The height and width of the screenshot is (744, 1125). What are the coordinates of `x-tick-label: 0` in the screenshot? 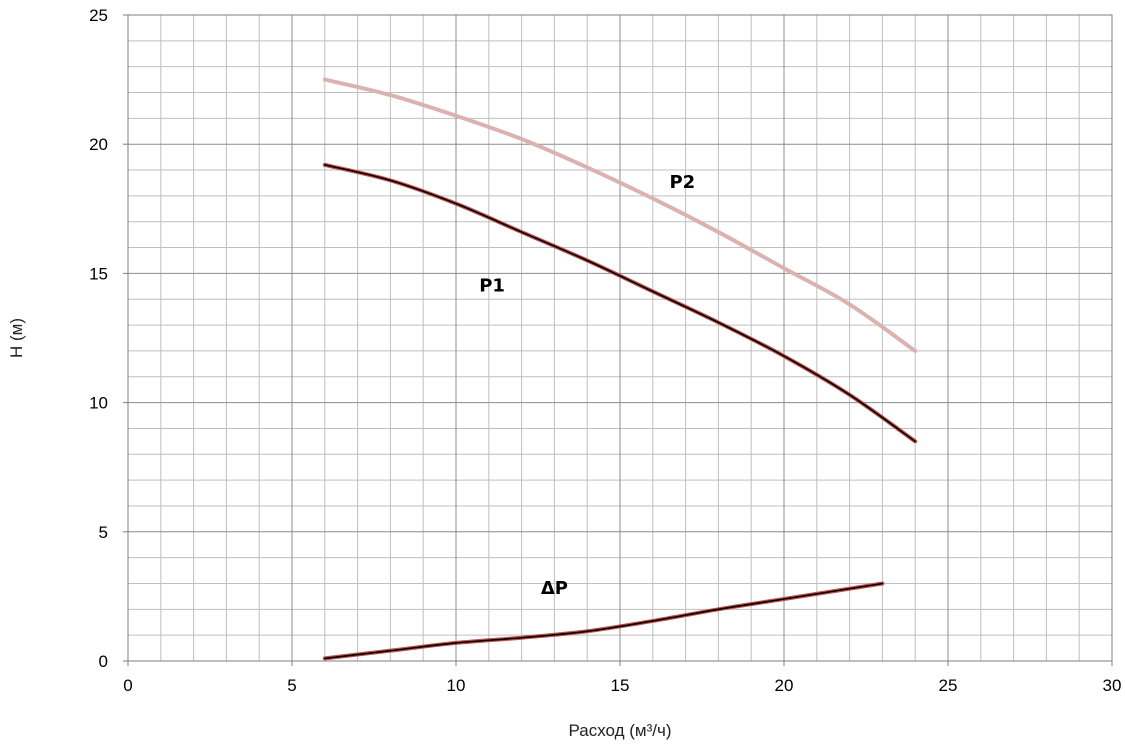 It's located at (127, 685).